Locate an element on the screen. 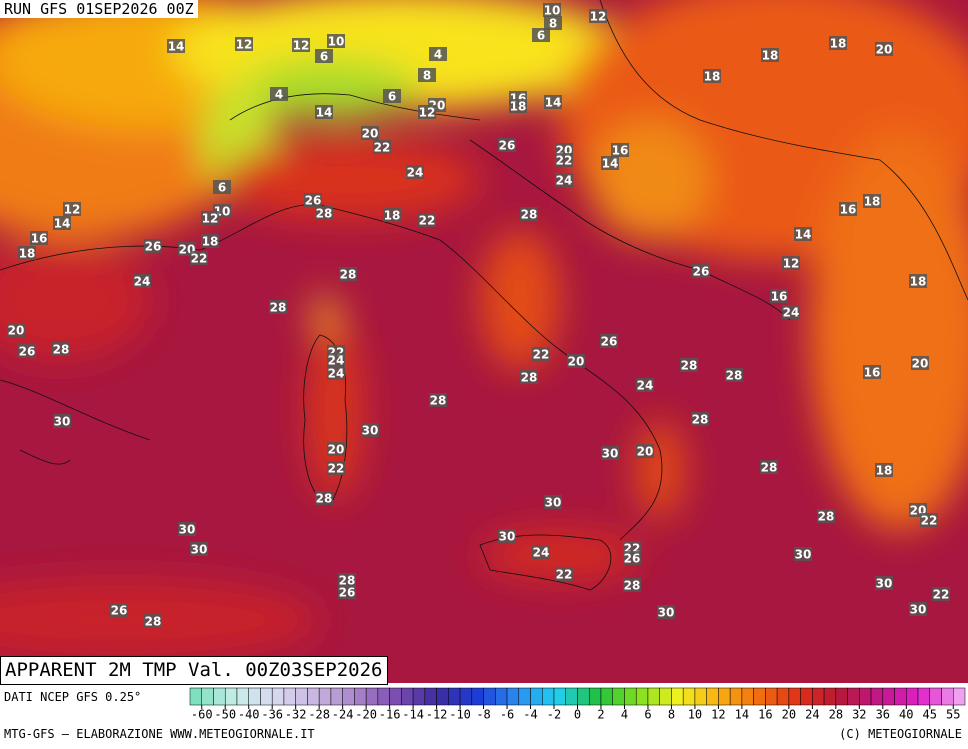 This screenshot has height=749, width=968. colorbar-tick-label: -4 is located at coordinates (530, 715).